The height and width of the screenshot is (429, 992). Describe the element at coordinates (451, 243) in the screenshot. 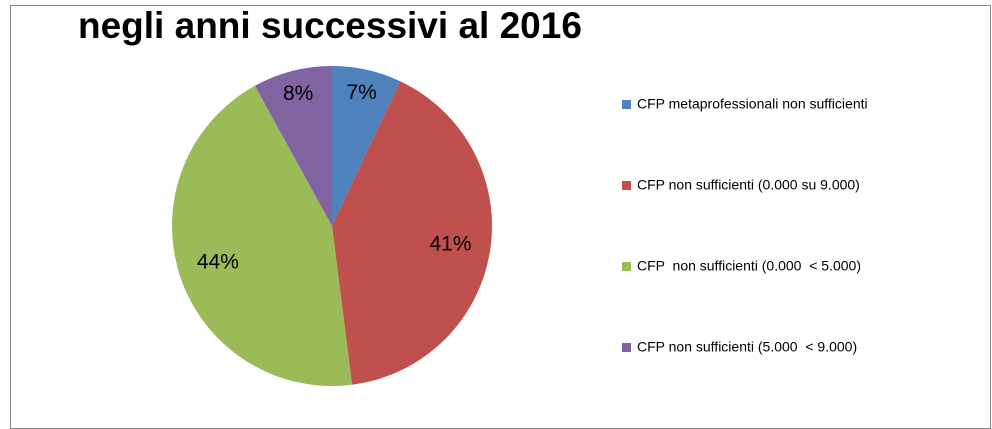

I see `data-label: 41%` at that location.